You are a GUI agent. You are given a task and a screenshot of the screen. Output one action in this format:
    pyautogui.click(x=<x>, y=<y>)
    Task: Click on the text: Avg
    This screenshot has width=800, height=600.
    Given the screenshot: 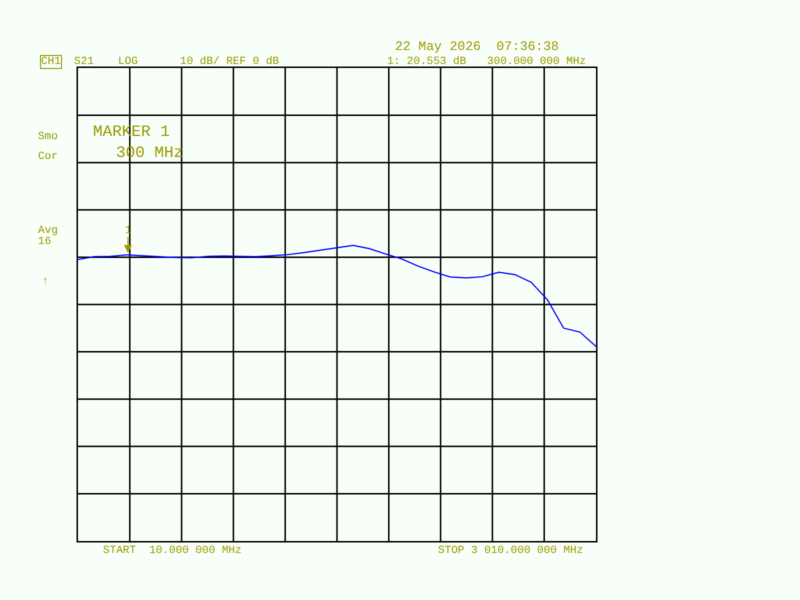 What is the action you would take?
    pyautogui.click(x=48, y=231)
    